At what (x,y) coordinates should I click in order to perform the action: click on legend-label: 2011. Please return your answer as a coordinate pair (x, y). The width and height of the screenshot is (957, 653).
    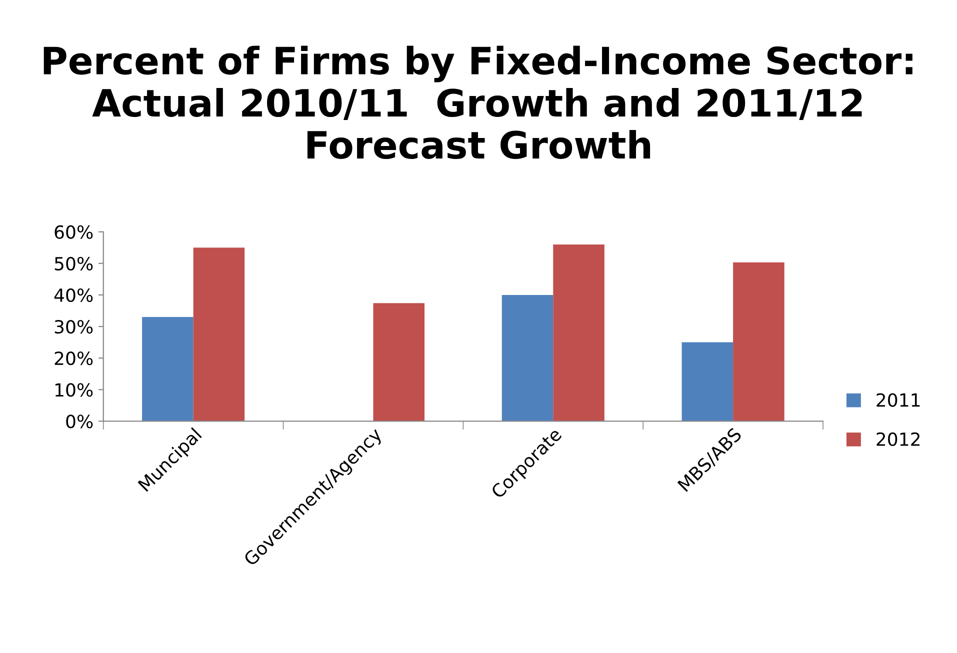
    Looking at the image, I should click on (898, 400).